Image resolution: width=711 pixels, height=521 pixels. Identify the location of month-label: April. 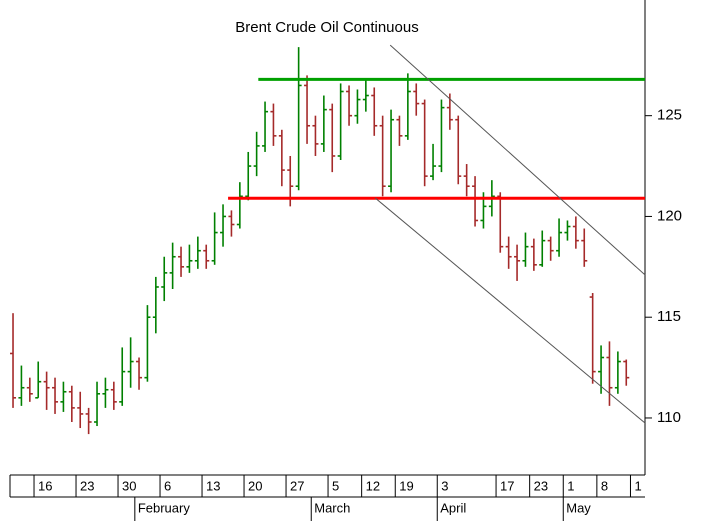
(453, 507).